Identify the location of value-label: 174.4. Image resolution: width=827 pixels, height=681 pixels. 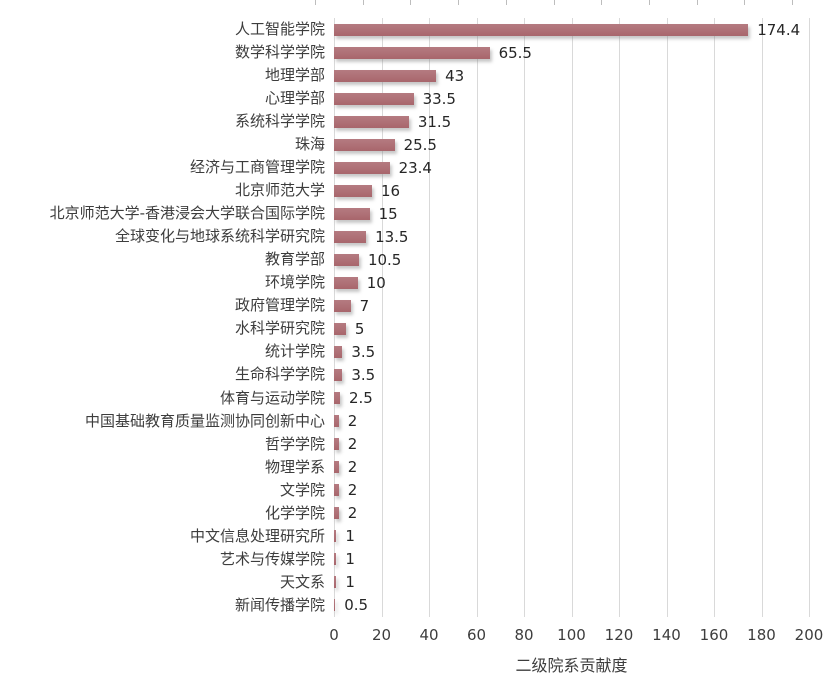
(779, 29).